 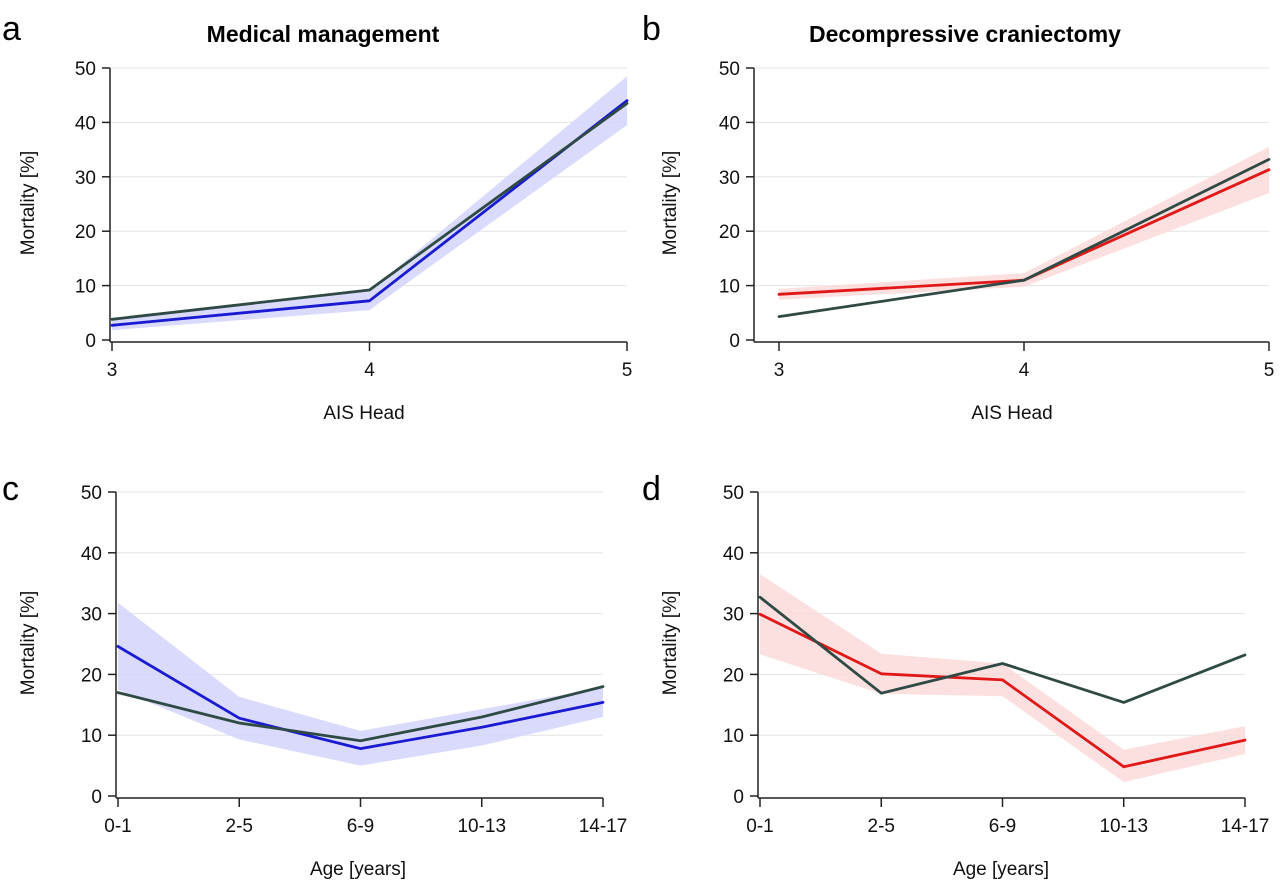 I want to click on panel-letter-d: d, so click(x=651, y=489).